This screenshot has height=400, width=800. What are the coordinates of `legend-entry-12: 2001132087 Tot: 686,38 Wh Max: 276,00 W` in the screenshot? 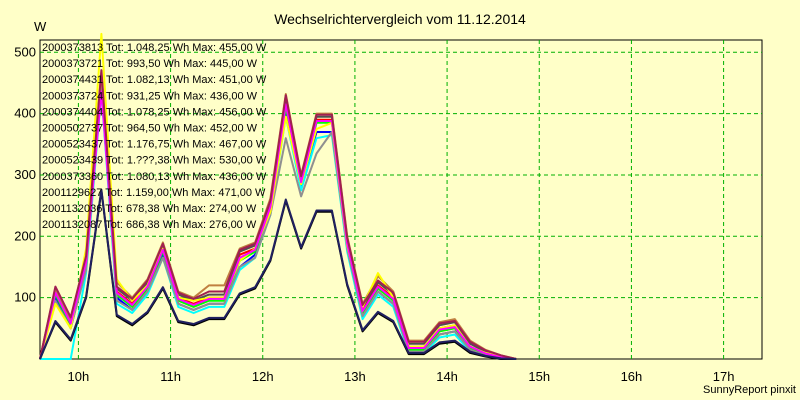 It's located at (149, 225).